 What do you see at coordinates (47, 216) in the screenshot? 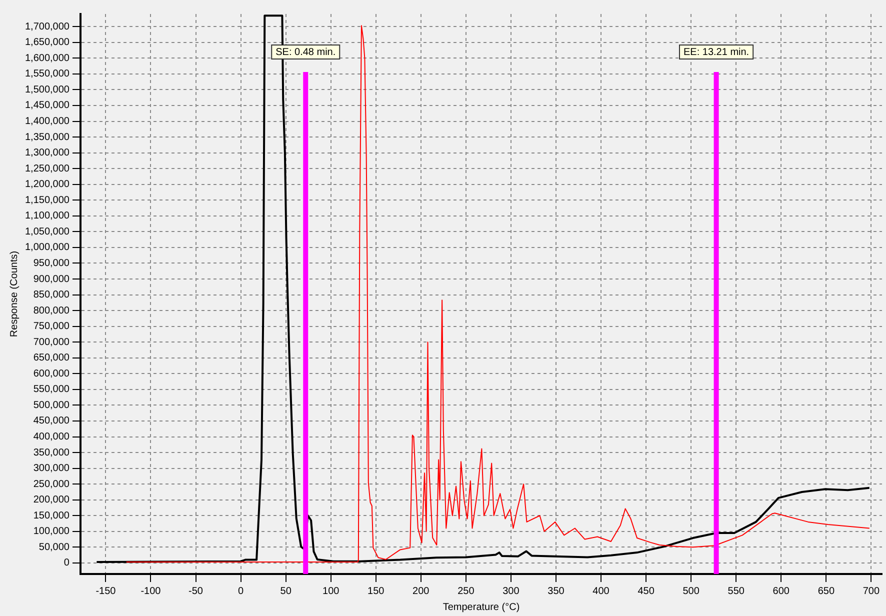
I see `y-tick-label: 1,100,000` at bounding box center [47, 216].